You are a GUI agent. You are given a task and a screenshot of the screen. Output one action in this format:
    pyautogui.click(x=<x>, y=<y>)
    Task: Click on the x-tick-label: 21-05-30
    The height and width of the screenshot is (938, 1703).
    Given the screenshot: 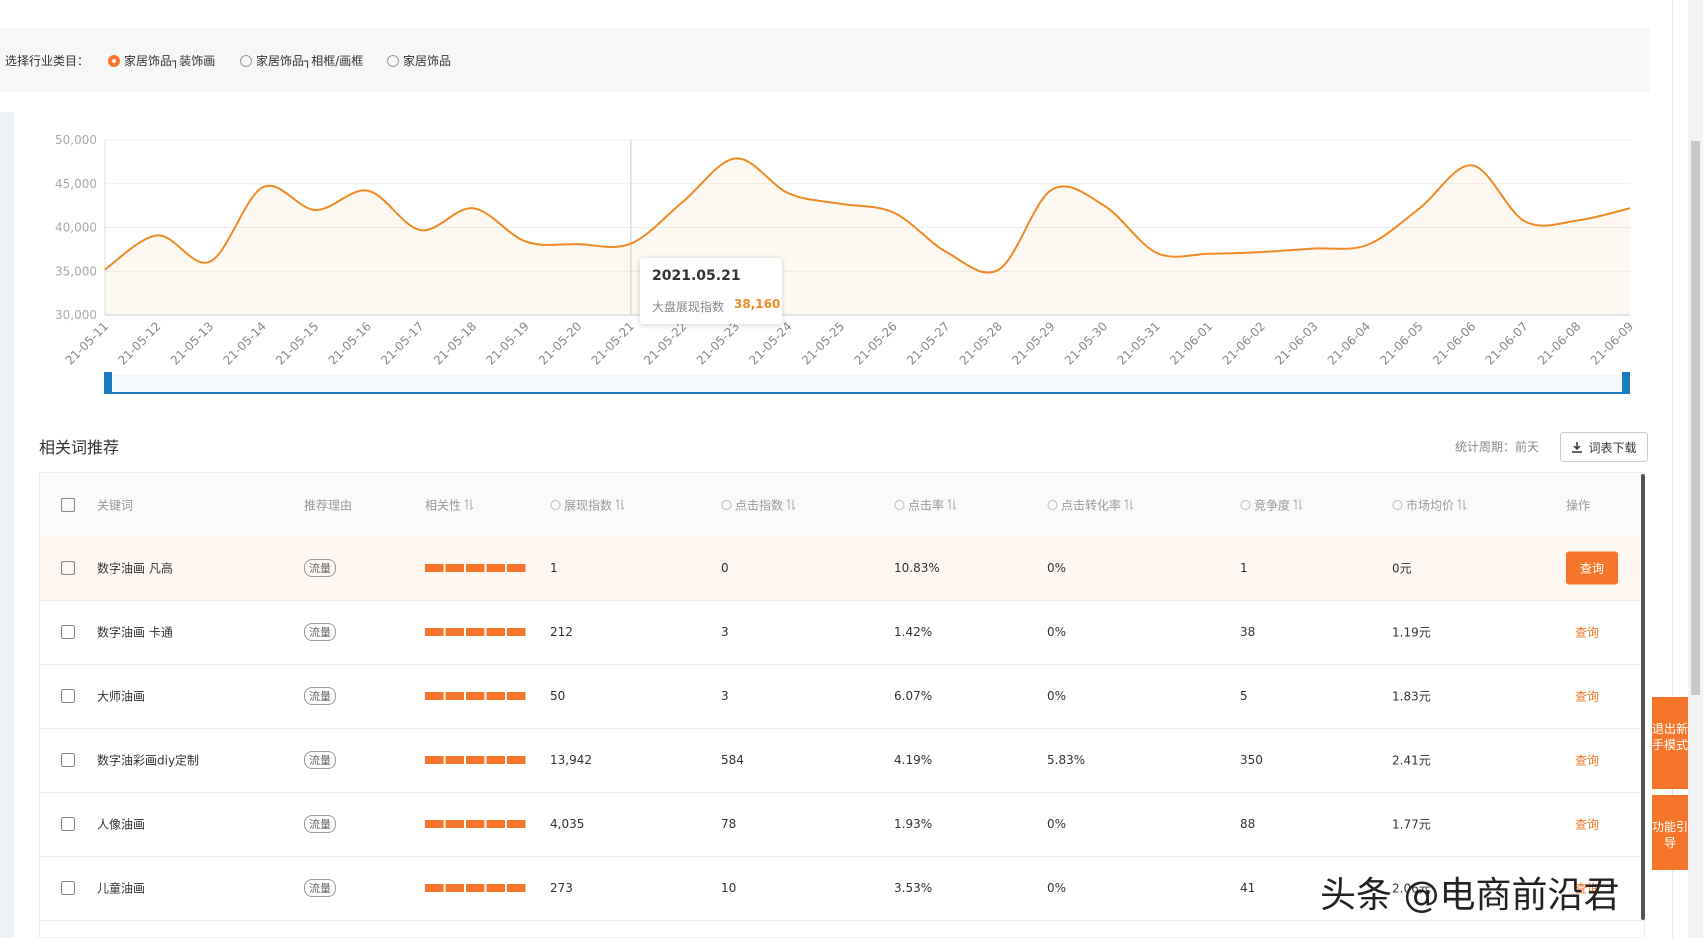 What is the action you would take?
    pyautogui.click(x=1086, y=343)
    